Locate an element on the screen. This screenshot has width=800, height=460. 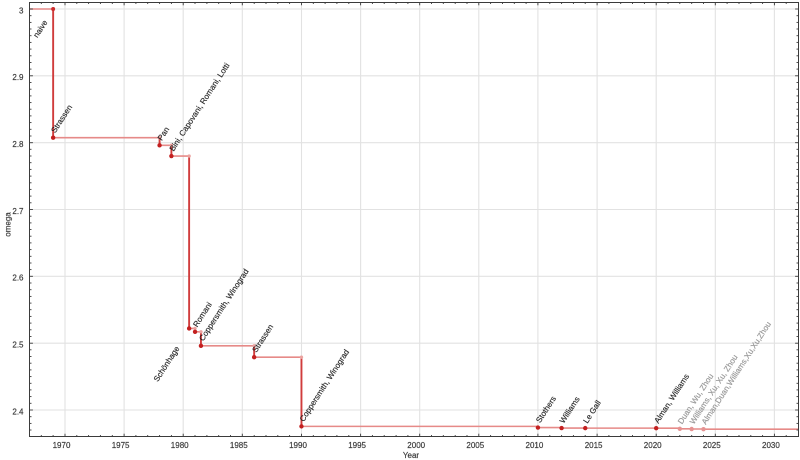
svg-text: 1980 is located at coordinates (180, 445).